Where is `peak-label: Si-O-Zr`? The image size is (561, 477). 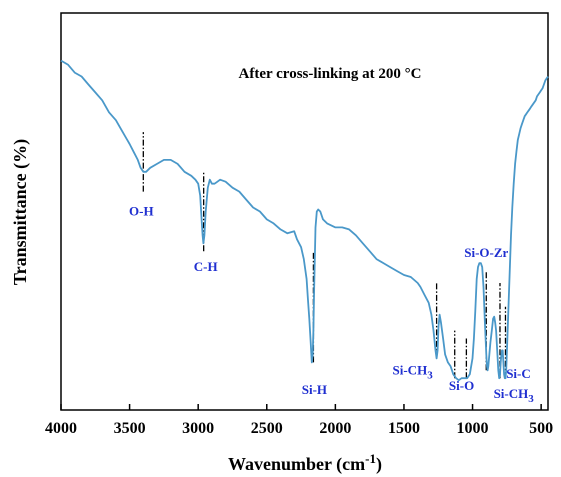 peak-label: Si-O-Zr is located at coordinates (486, 252).